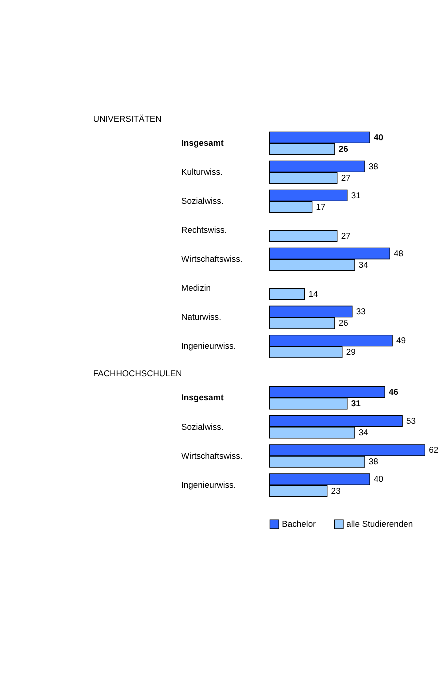 This screenshot has width=444, height=699. What do you see at coordinates (399, 253) in the screenshot?
I see `data-label: 48` at bounding box center [399, 253].